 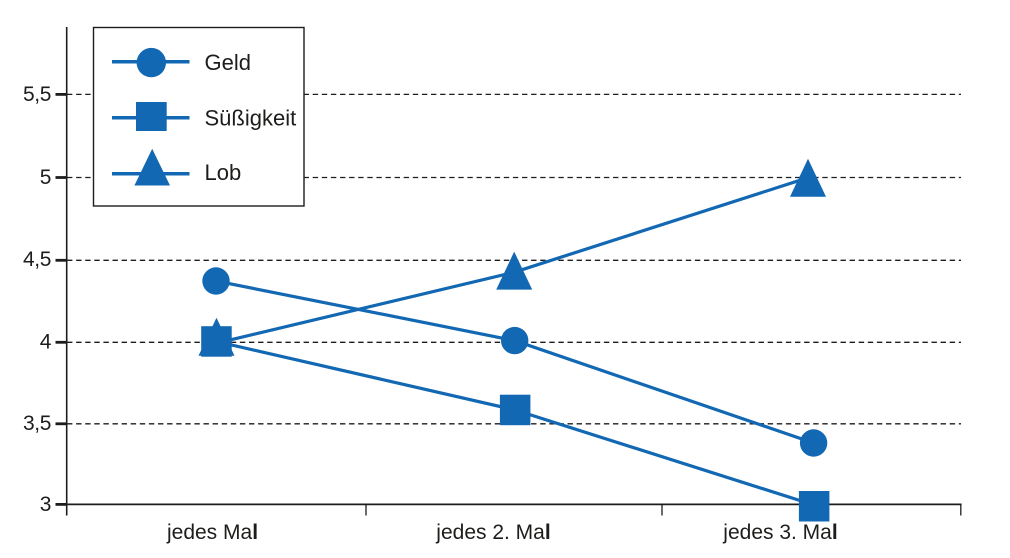 What do you see at coordinates (228, 62) in the screenshot?
I see `svg-text: Geld` at bounding box center [228, 62].